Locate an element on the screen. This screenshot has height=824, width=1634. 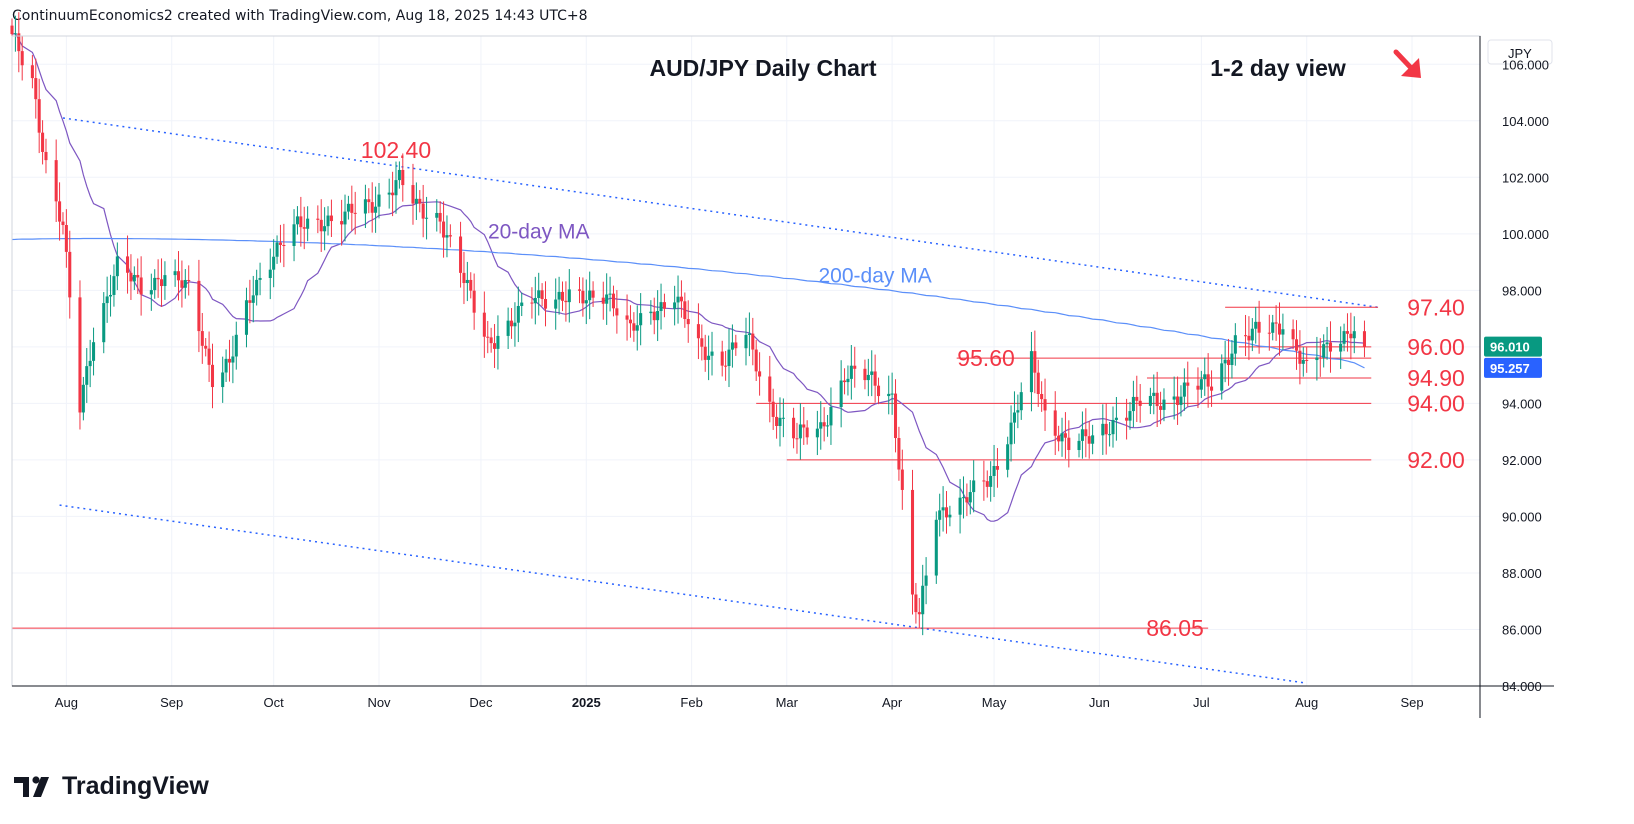
level-label: 95.60 is located at coordinates (986, 358).